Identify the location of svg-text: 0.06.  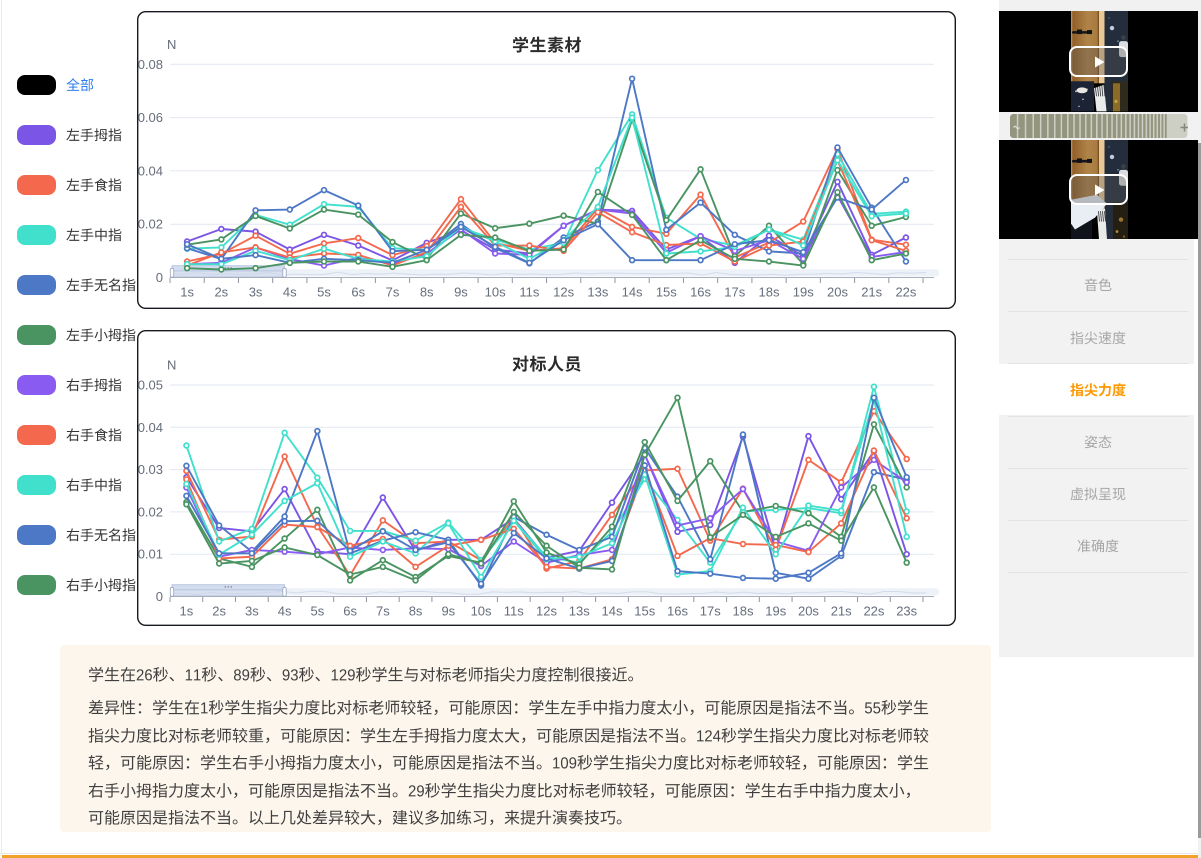
(150, 117).